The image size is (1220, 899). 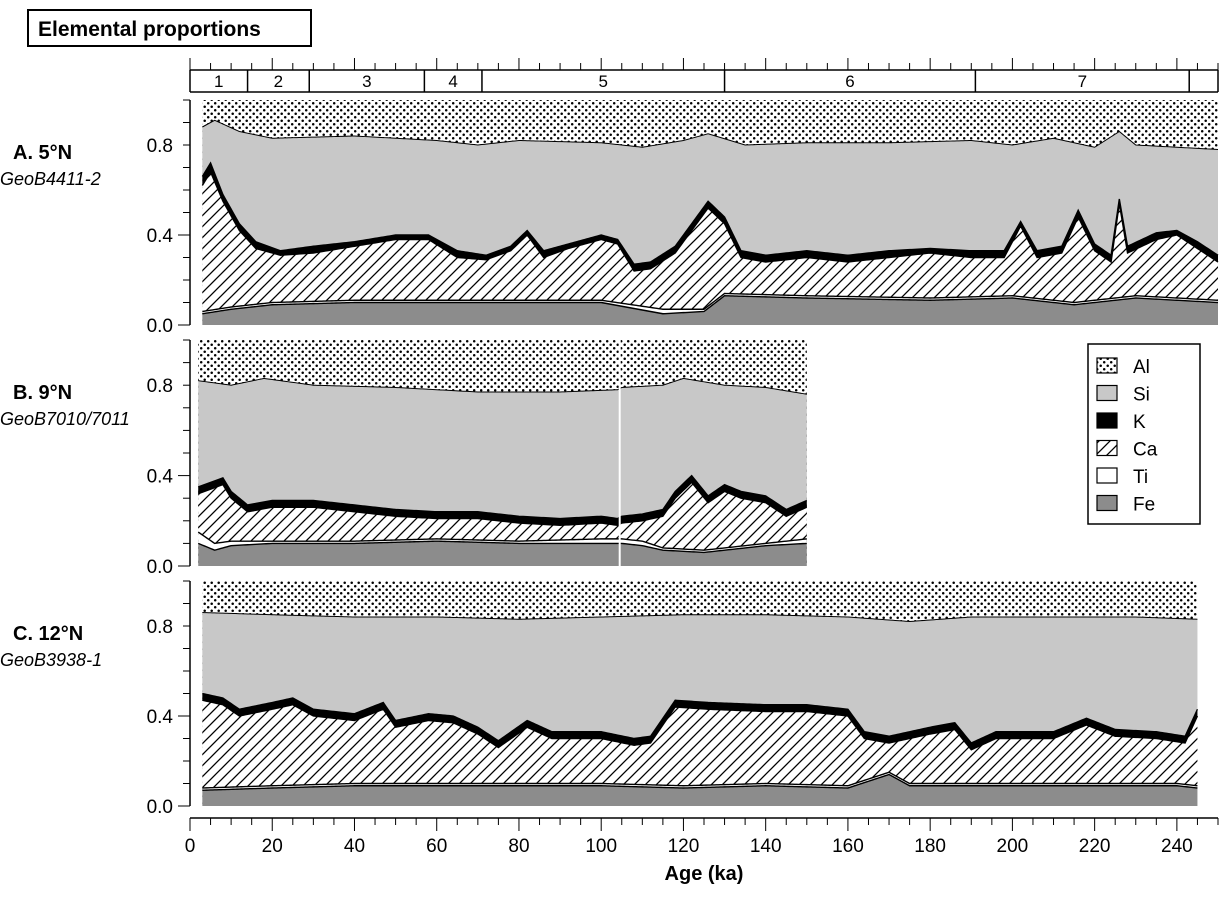 I want to click on legend-label-k: K, so click(x=1139, y=422).